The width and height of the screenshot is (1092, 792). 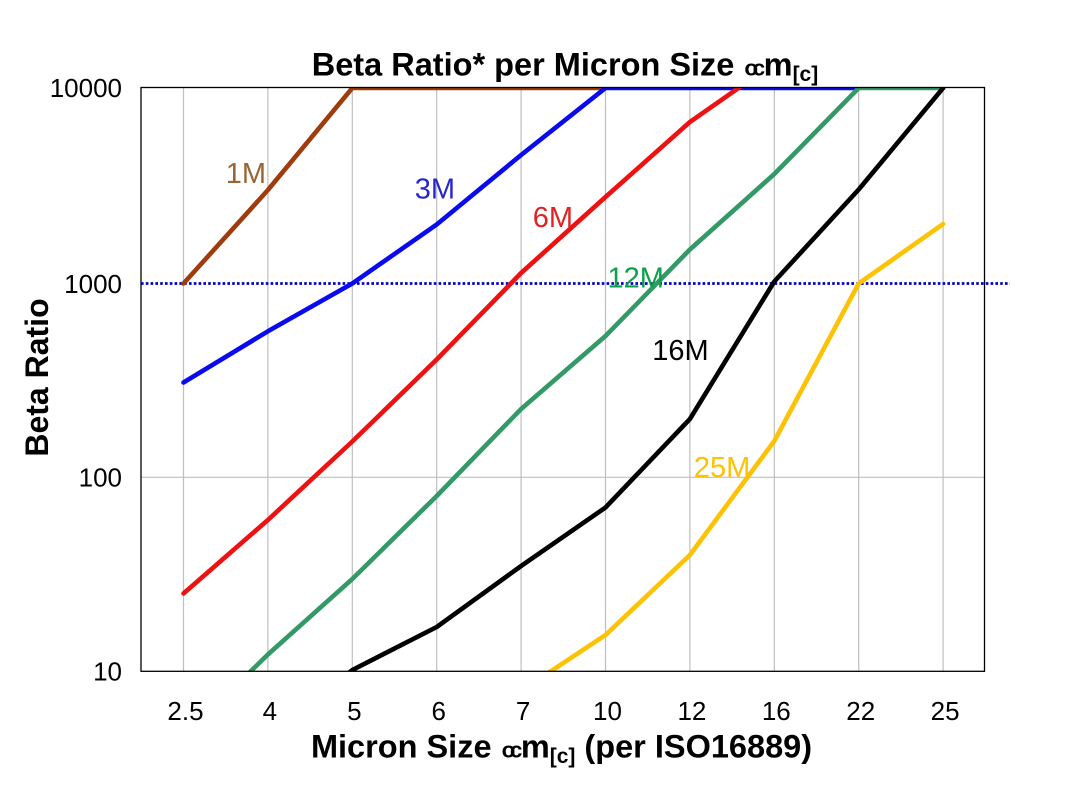 What do you see at coordinates (776, 711) in the screenshot?
I see `svg-text: 16` at bounding box center [776, 711].